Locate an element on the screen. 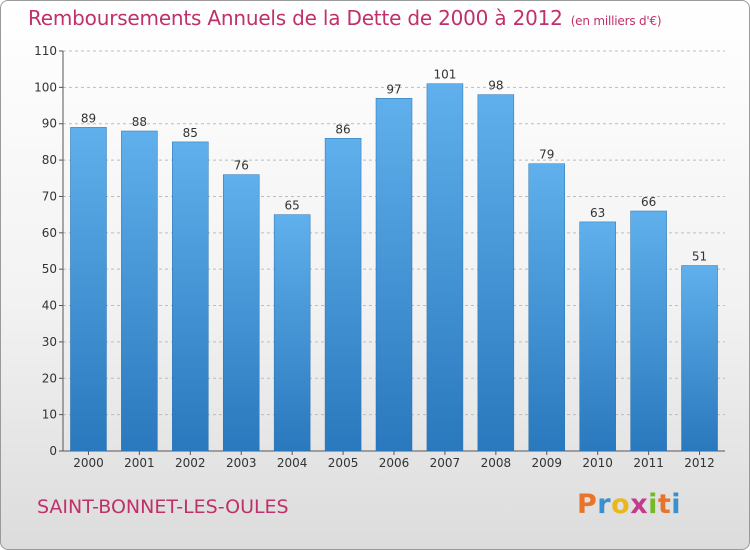 This screenshot has height=550, width=750. x-tick-label-2003: 2003 is located at coordinates (241, 463).